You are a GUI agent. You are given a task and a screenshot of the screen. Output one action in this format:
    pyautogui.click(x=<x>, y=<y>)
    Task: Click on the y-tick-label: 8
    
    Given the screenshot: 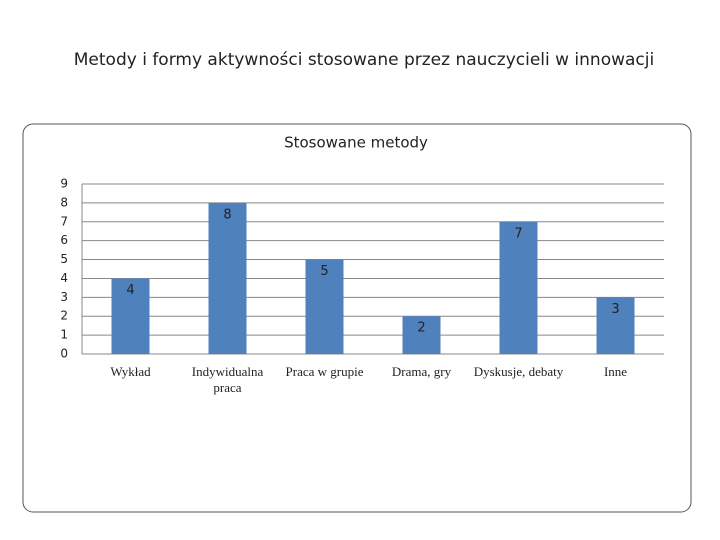 What is the action you would take?
    pyautogui.click(x=64, y=202)
    